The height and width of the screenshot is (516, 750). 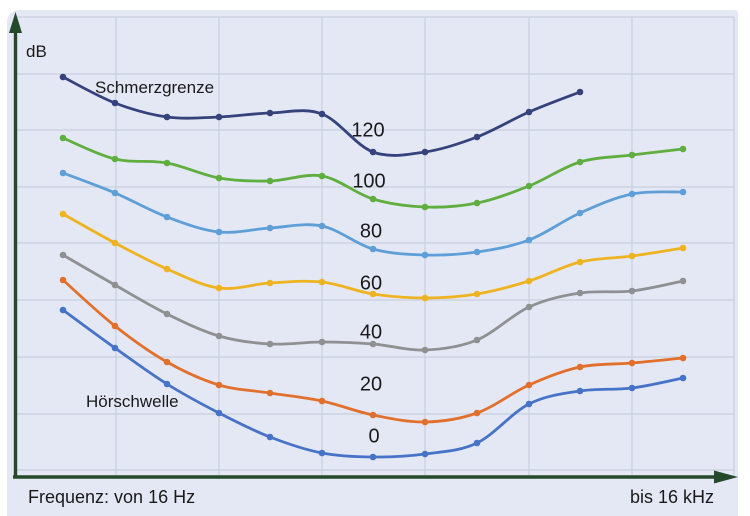 What do you see at coordinates (36, 51) in the screenshot?
I see `y-axis-unit-label: dB` at bounding box center [36, 51].